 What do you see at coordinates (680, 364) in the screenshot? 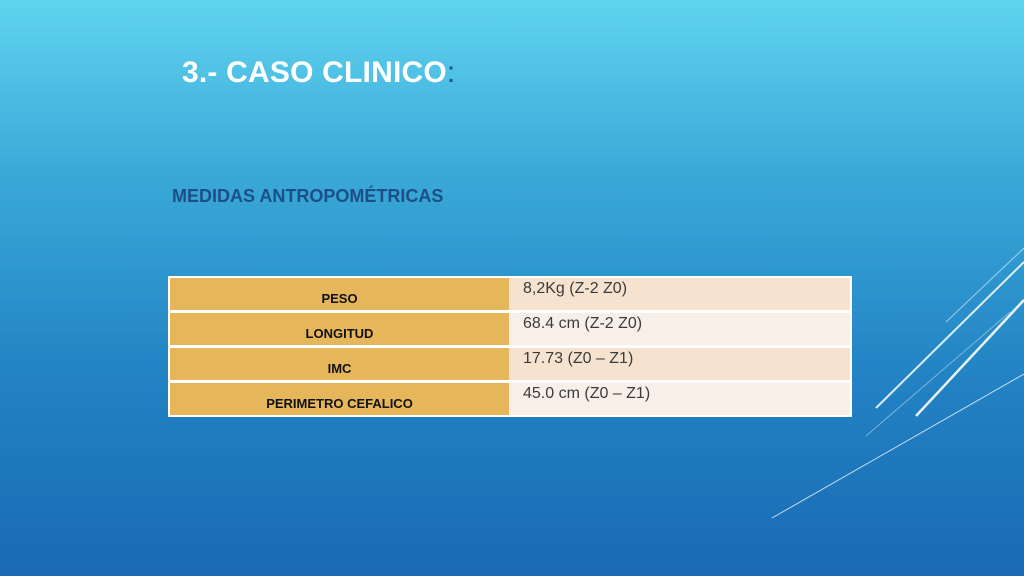
I see `measurement-value: 17.73 (Z0 – Z1)` at bounding box center [680, 364].